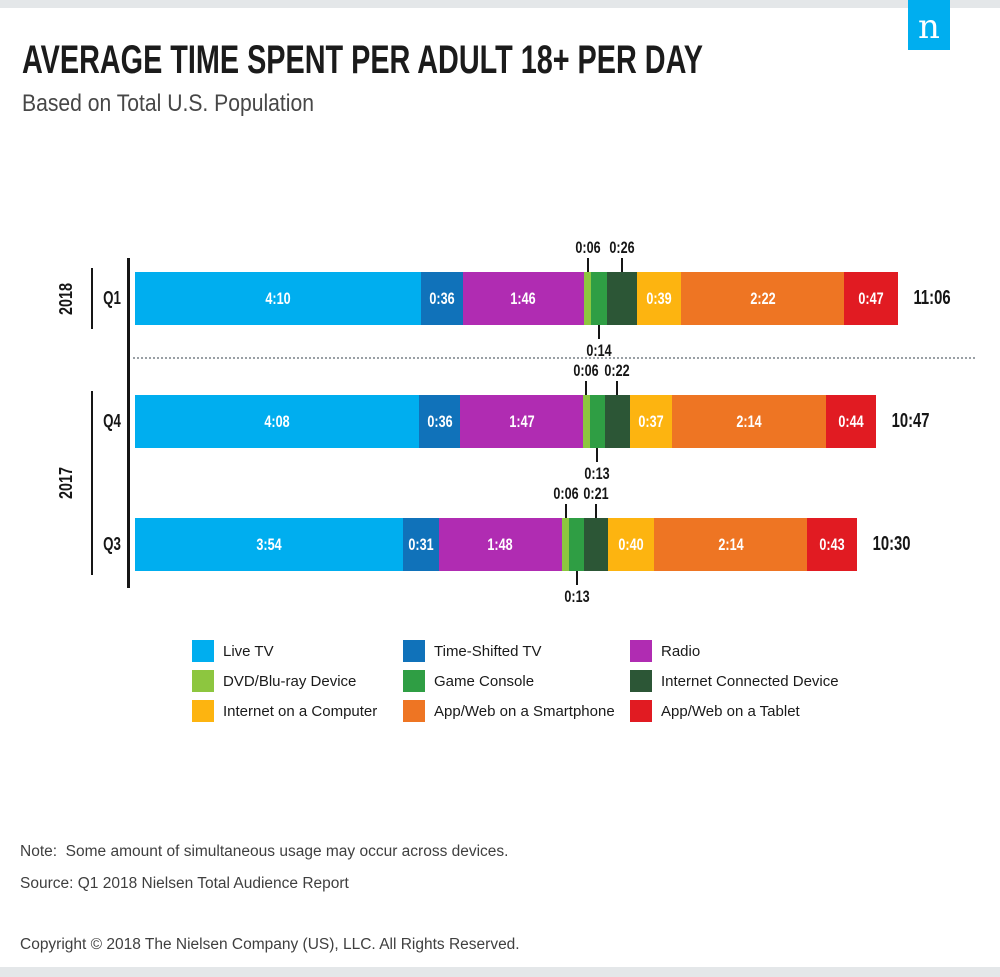  I want to click on quarter-label-q3: Q3, so click(112, 544).